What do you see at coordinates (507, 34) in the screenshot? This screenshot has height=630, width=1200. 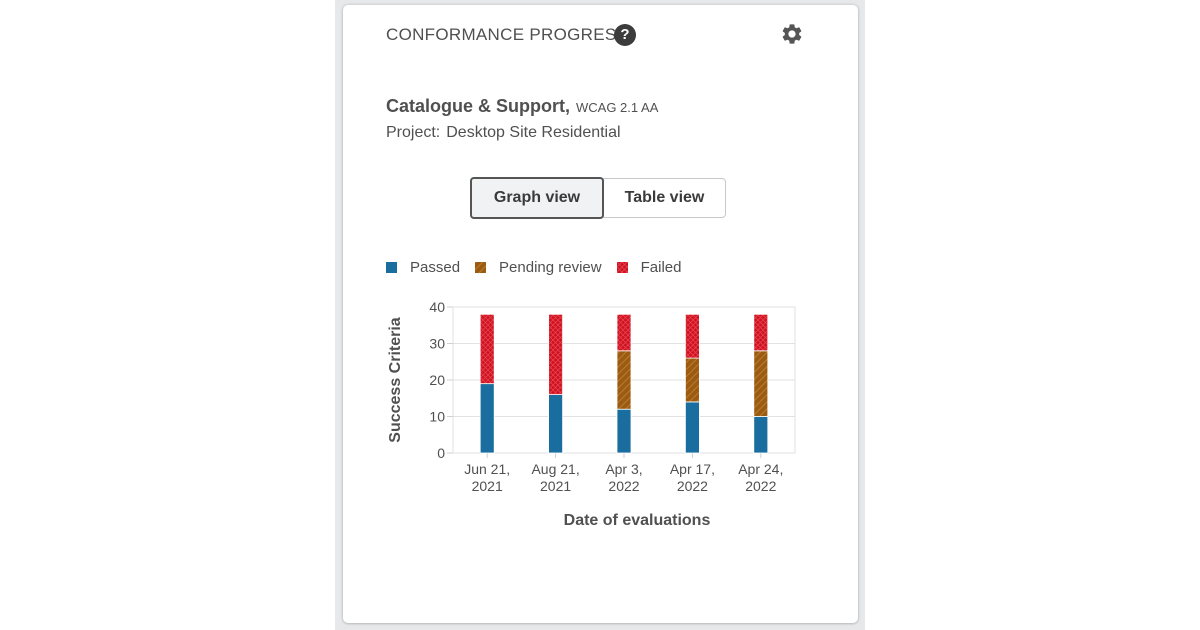 I see `card-title: CONFORMANCE PROGRESS` at bounding box center [507, 34].